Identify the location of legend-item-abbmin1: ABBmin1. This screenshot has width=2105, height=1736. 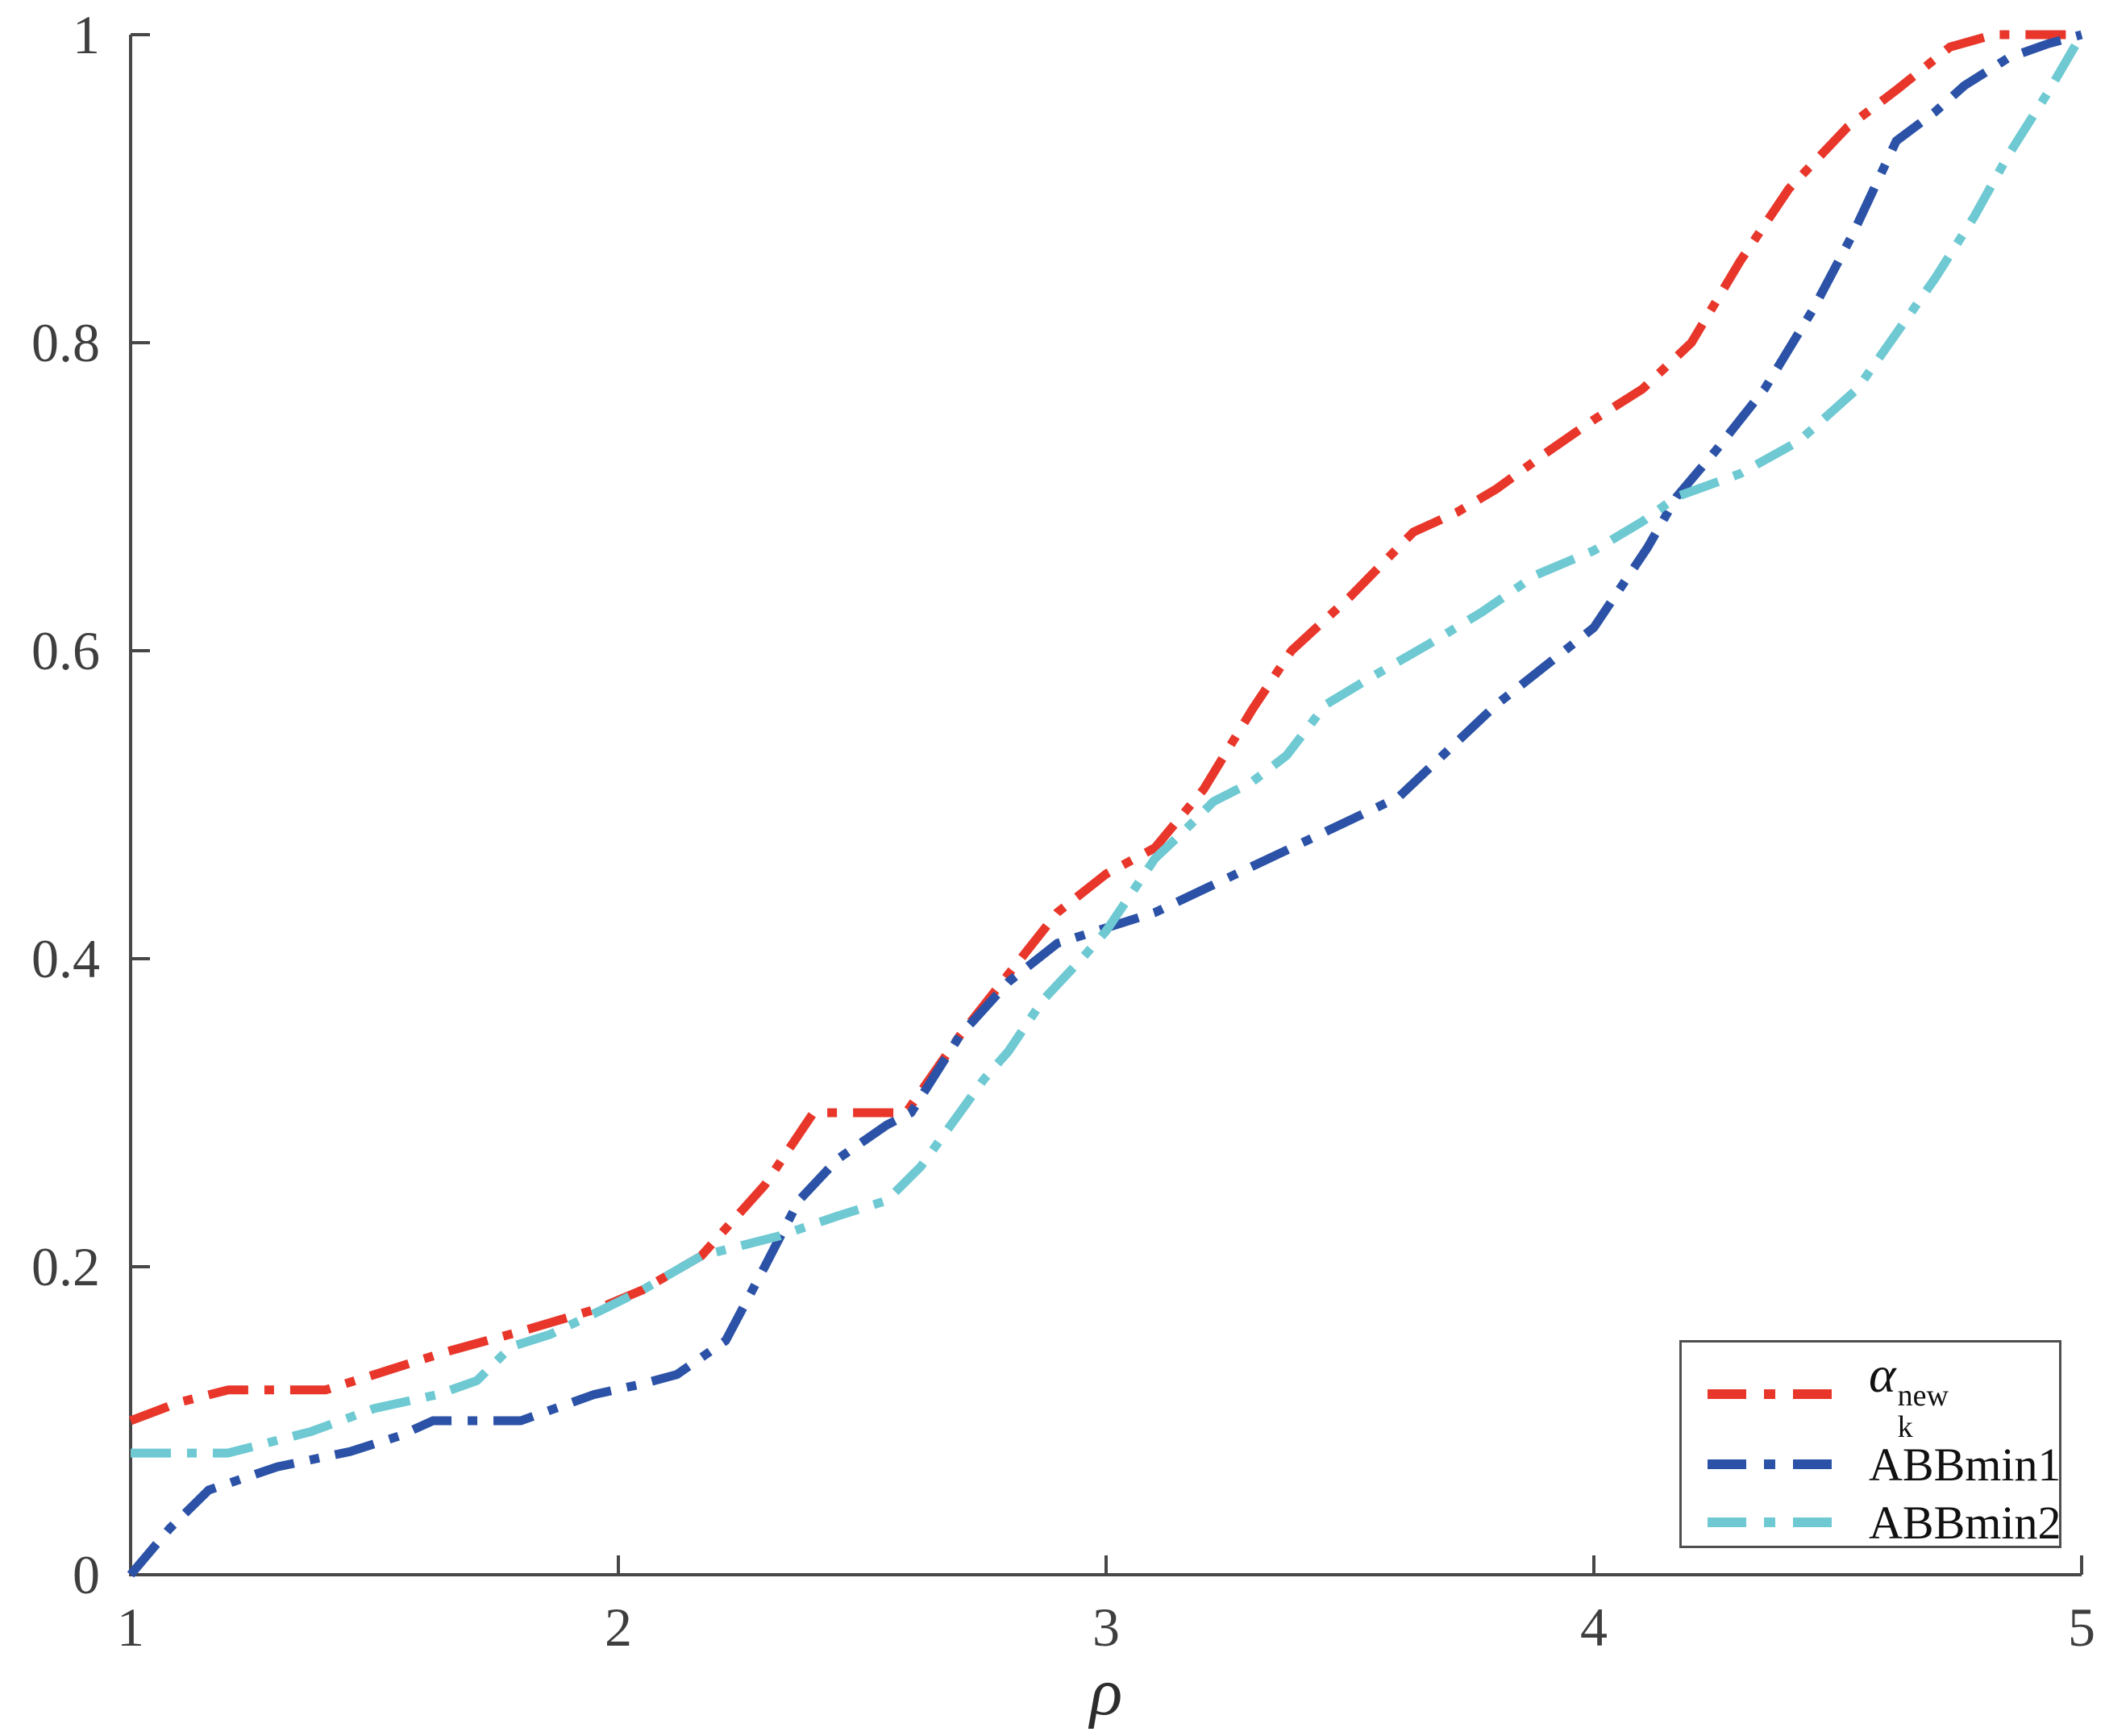
(1871, 1464).